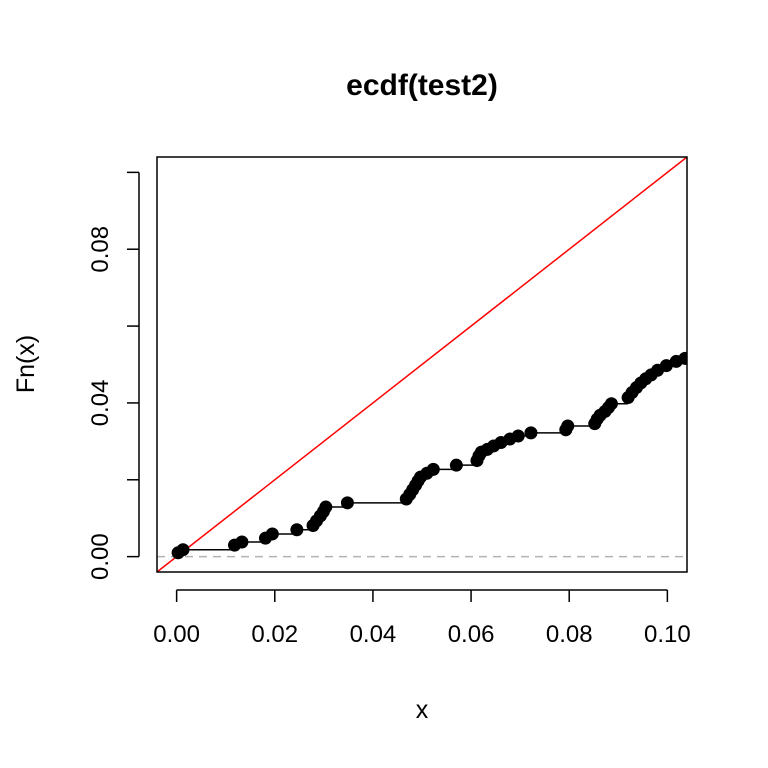  What do you see at coordinates (113, 375) in the screenshot?
I see `y-axis: 0.00 0.04 0.08` at bounding box center [113, 375].